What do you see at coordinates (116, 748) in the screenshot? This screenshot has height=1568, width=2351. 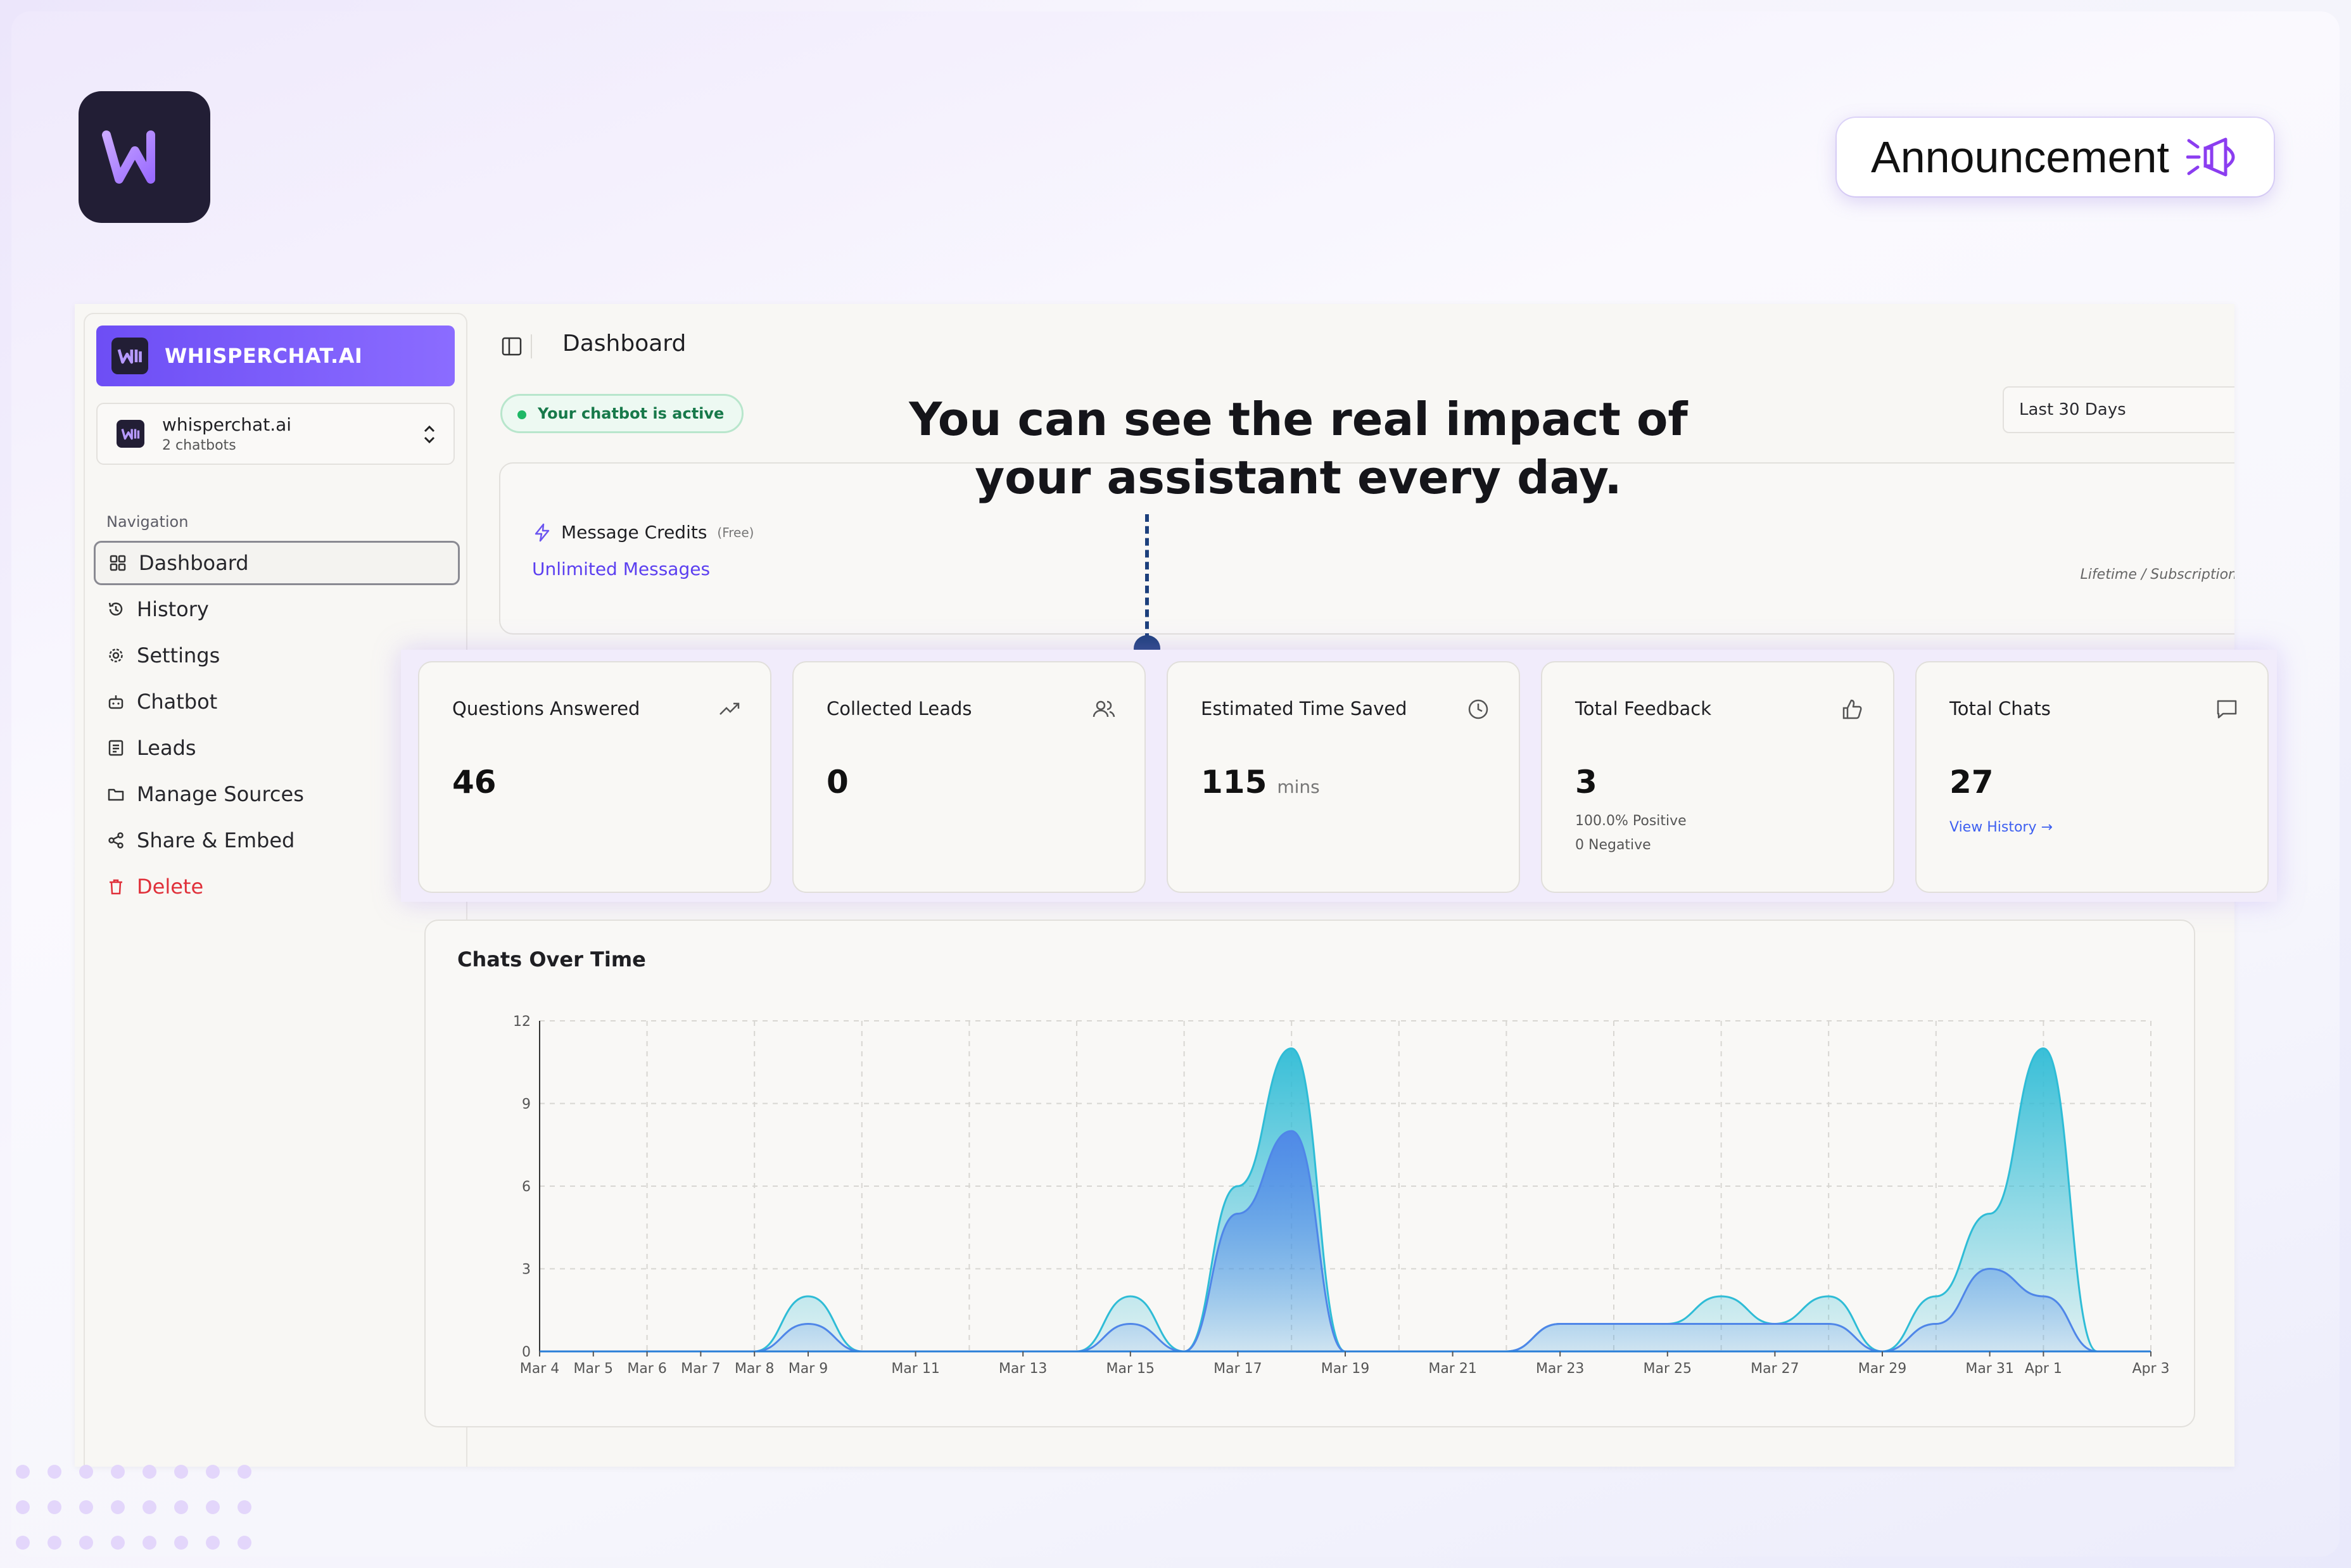 I see `list-icon` at bounding box center [116, 748].